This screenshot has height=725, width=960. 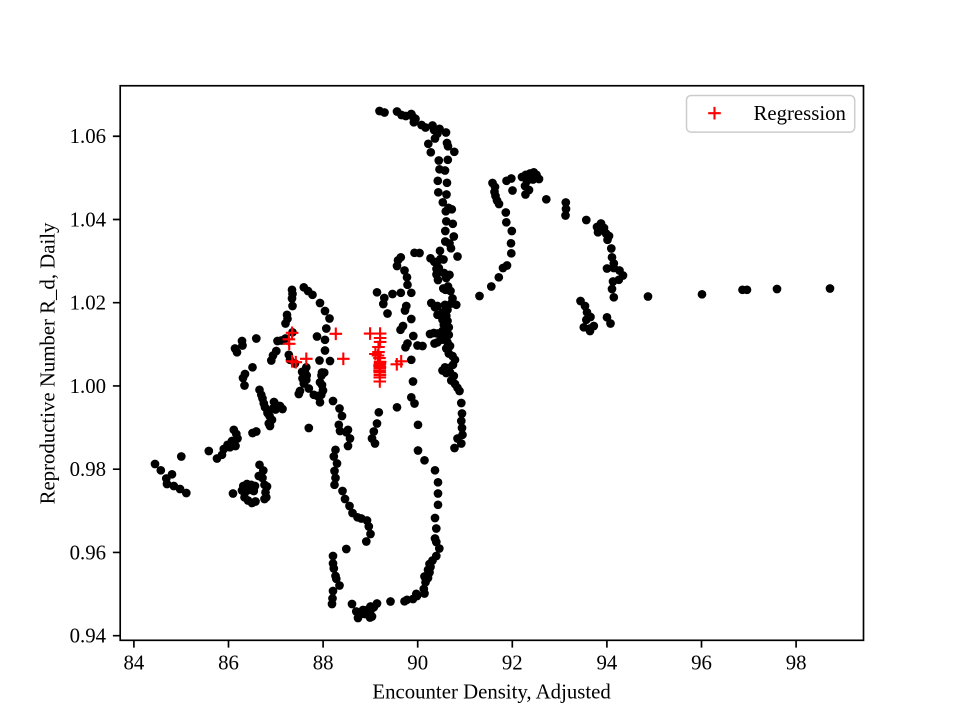 What do you see at coordinates (417, 663) in the screenshot?
I see `svg-text: 90` at bounding box center [417, 663].